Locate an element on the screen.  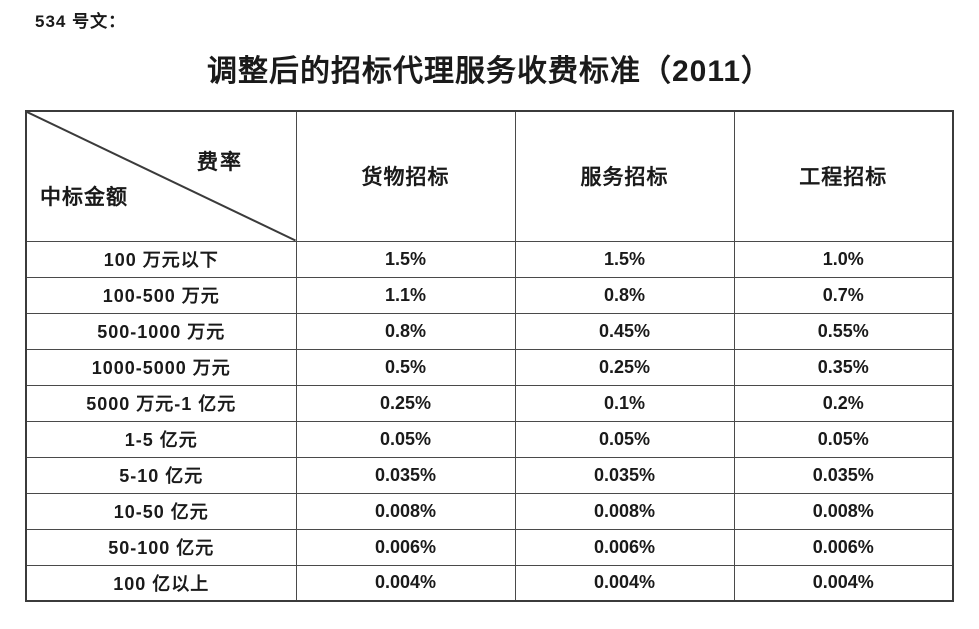
page-title: 调整后的招标代理服务收费标准（2011） is located at coordinates (489, 71).